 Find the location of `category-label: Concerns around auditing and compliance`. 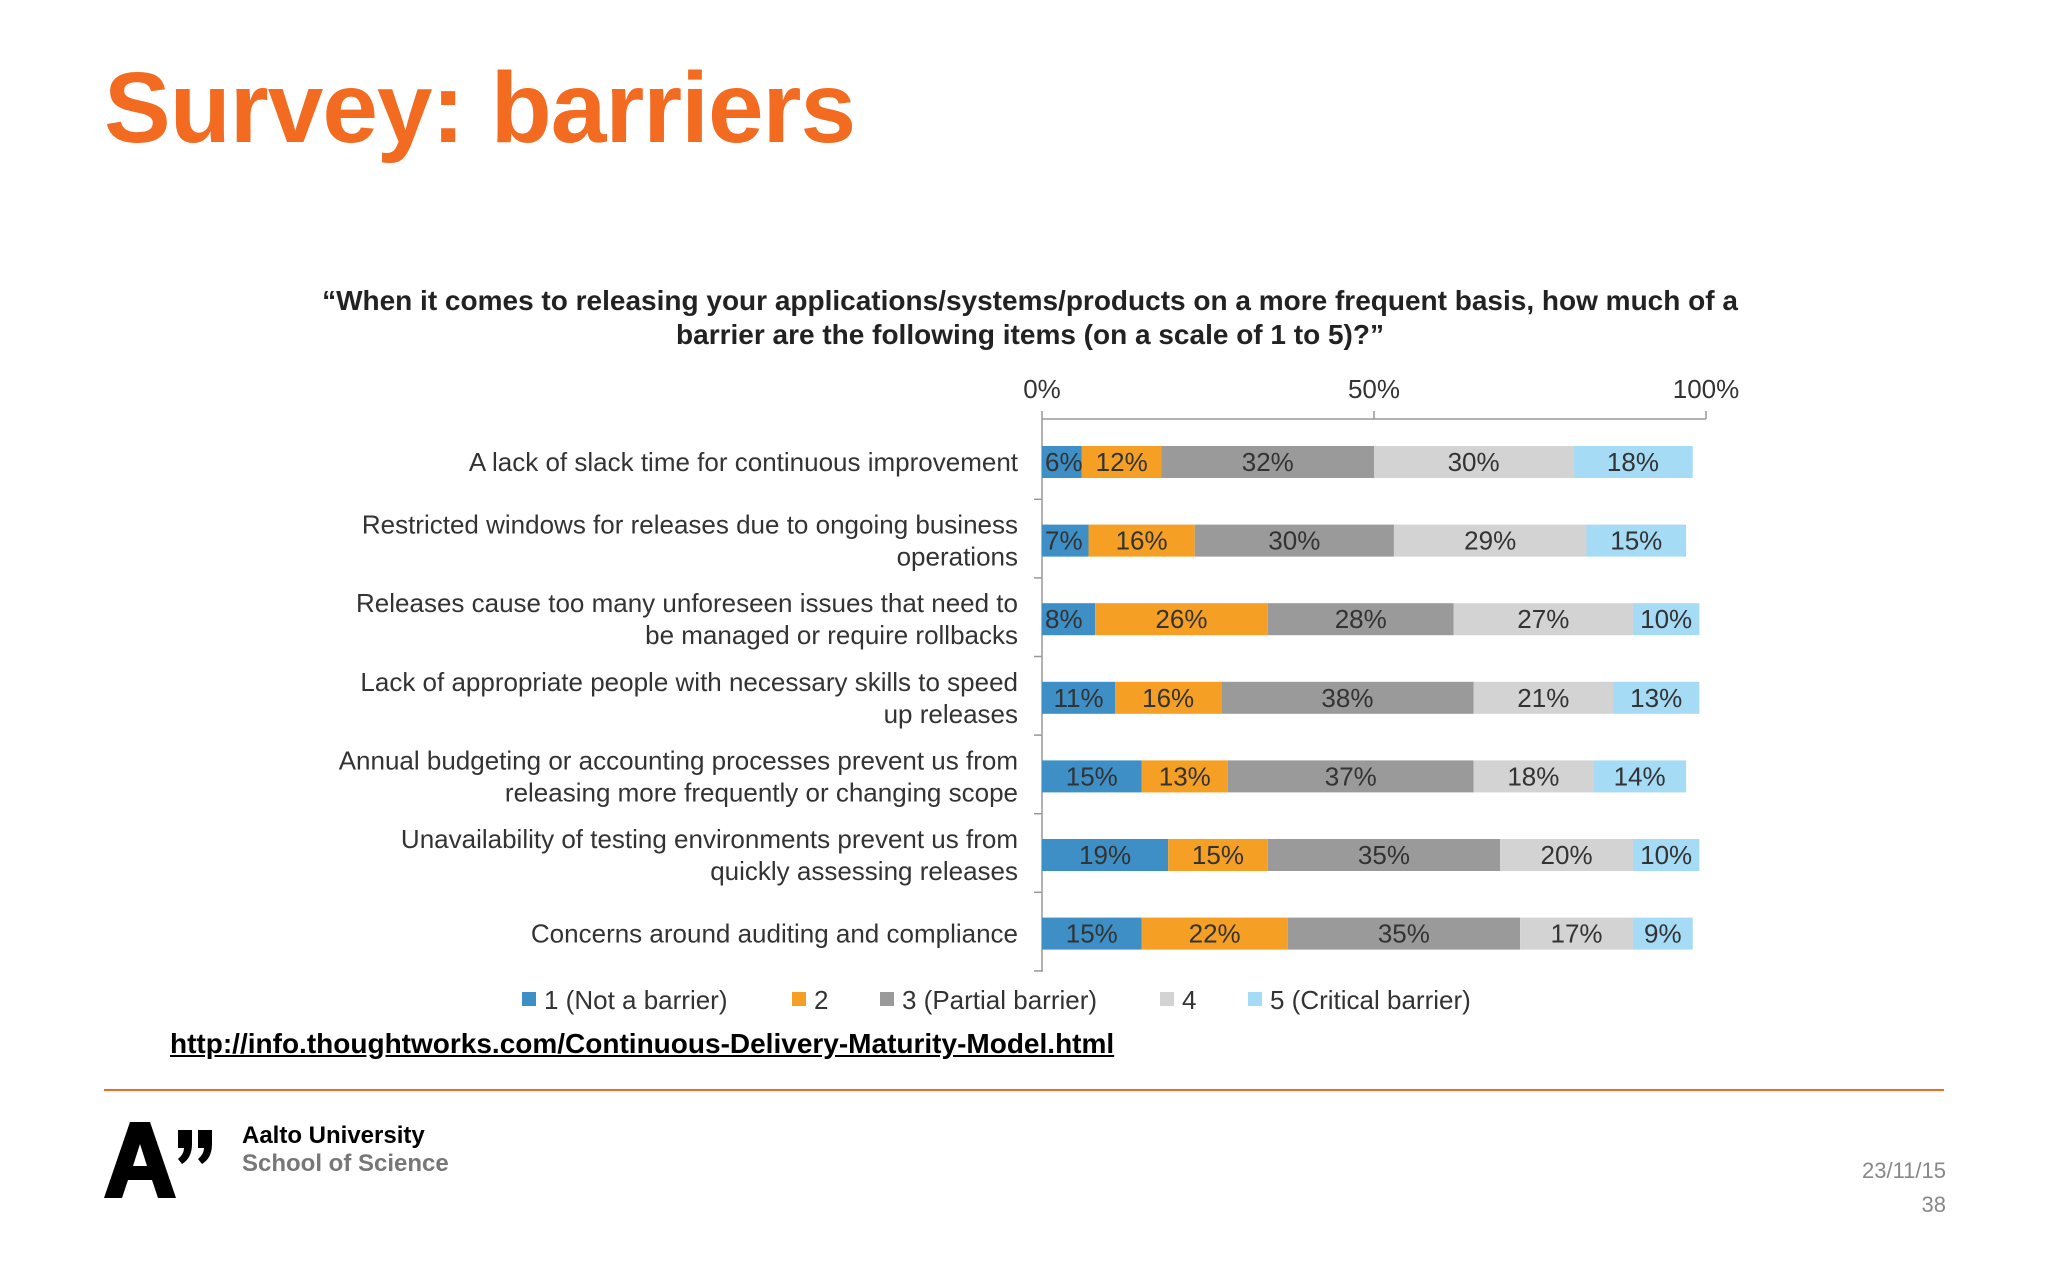

category-label: Concerns around auditing and compliance is located at coordinates (774, 934).